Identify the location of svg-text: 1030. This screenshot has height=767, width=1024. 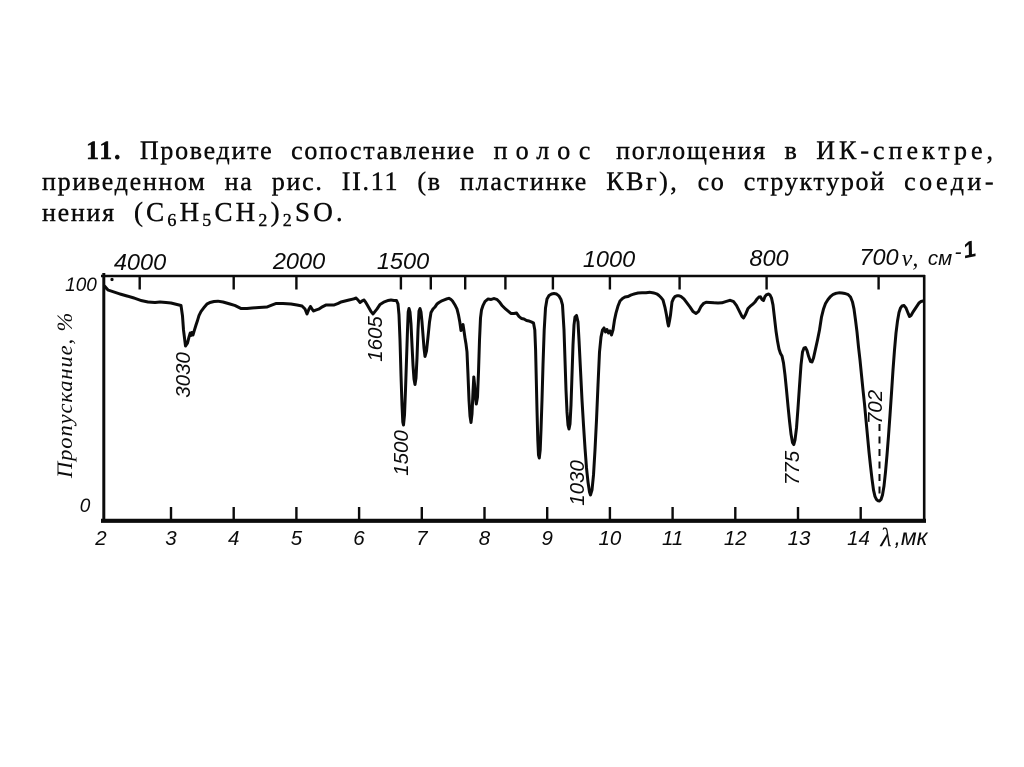
(577, 483).